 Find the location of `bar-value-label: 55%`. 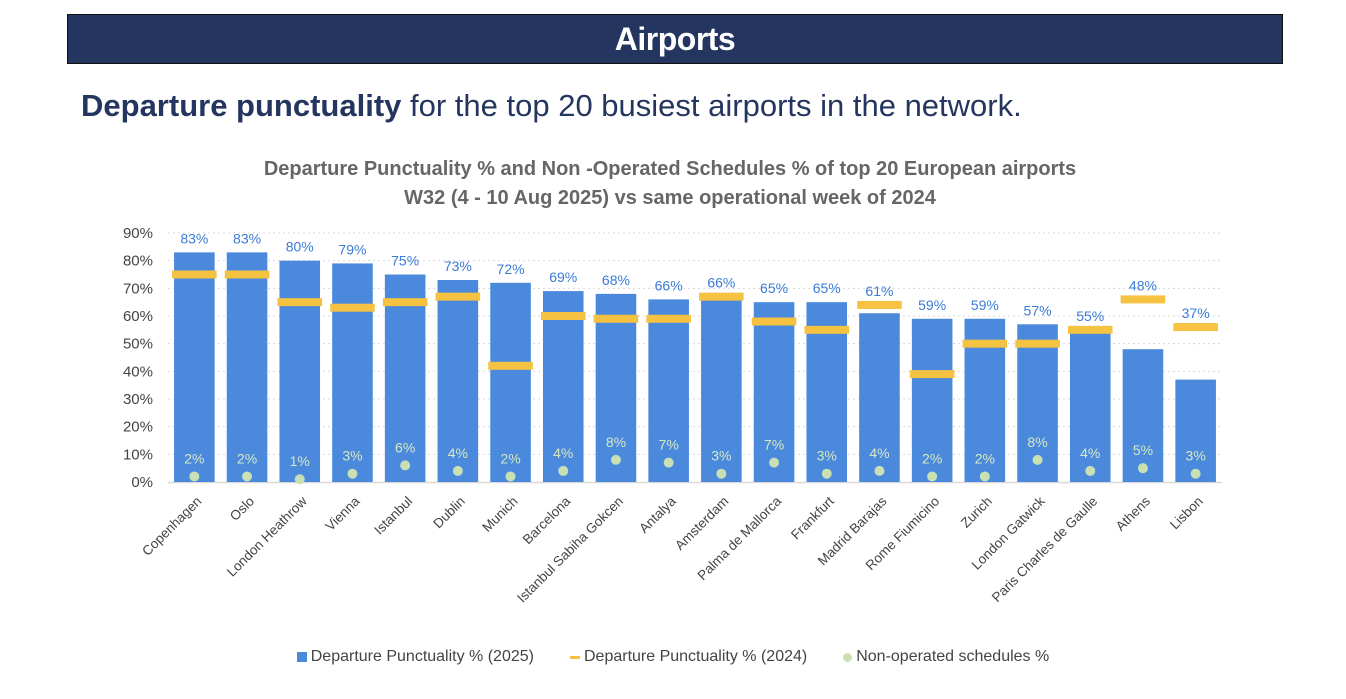

bar-value-label: 55% is located at coordinates (1090, 316).